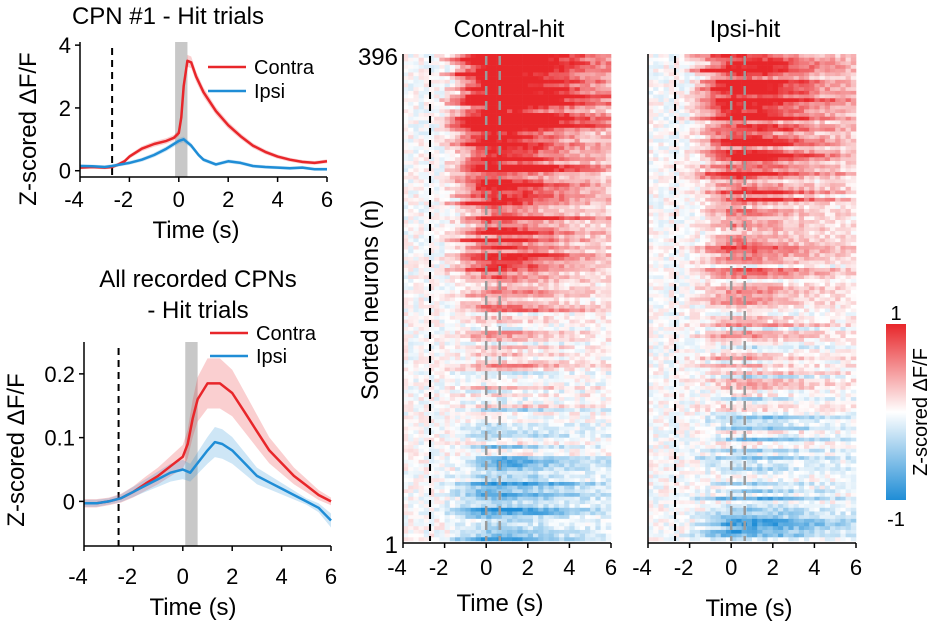 The image size is (933, 638). Describe the element at coordinates (28, 128) in the screenshot. I see `panelA-ylabel: Z-scored ΔF/F` at that location.